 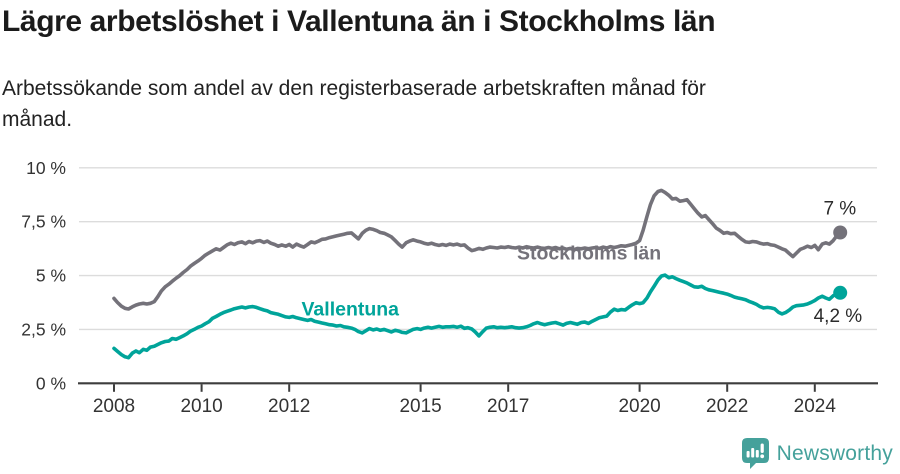 What do you see at coordinates (755, 453) in the screenshot?
I see `newsworthy-logo-icon` at bounding box center [755, 453].